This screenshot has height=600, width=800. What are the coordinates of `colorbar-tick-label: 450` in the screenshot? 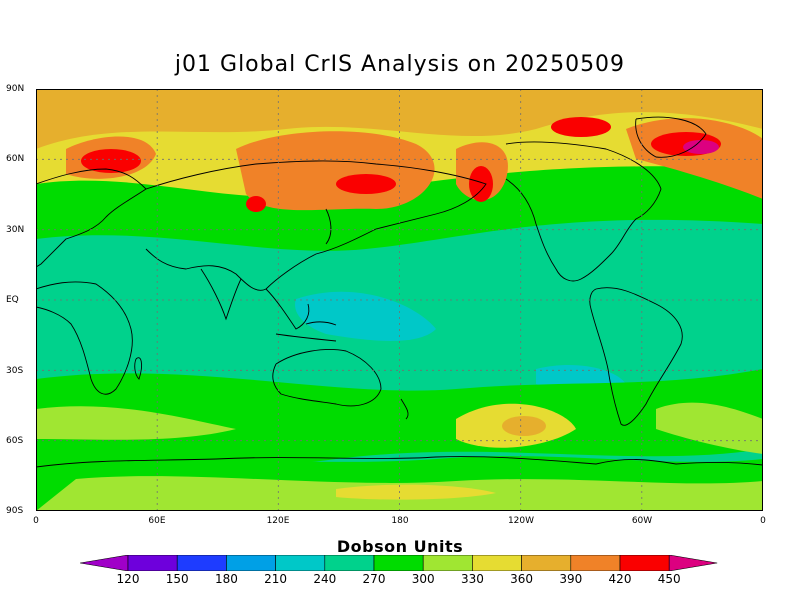 It's located at (669, 579).